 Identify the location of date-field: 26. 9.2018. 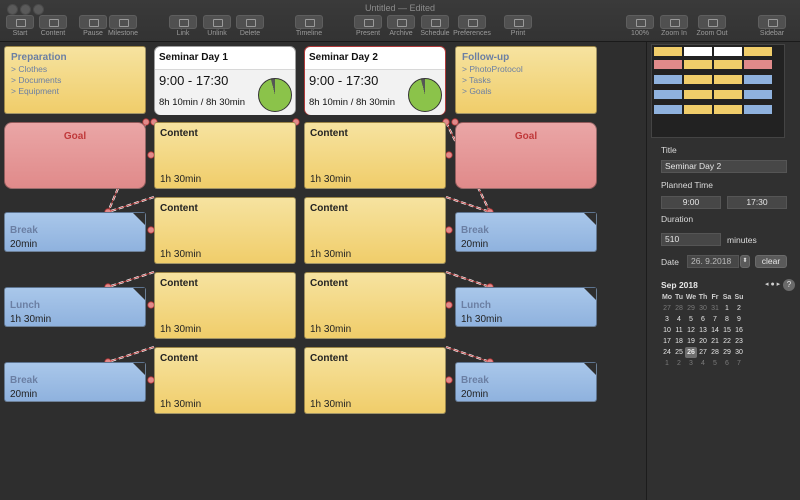
(713, 261).